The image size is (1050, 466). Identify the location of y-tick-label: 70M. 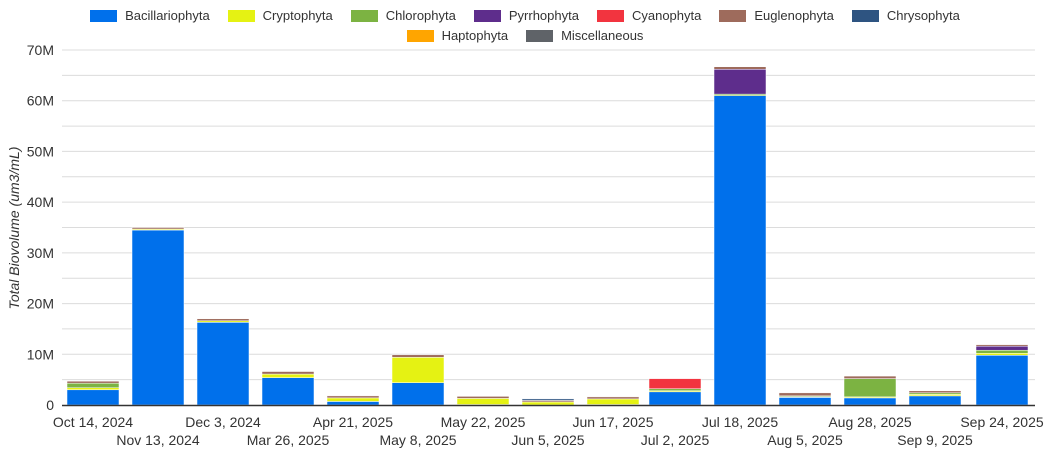
(40, 50).